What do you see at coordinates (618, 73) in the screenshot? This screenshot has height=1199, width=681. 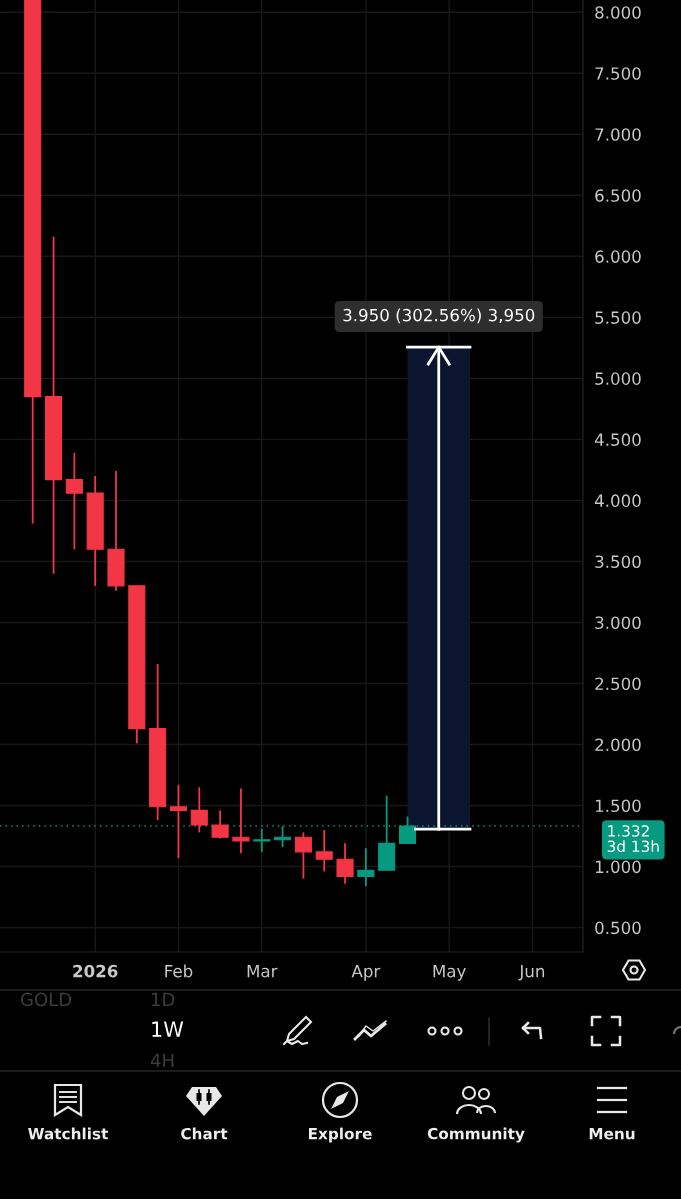 I see `y-tick-label: 7.500` at bounding box center [618, 73].